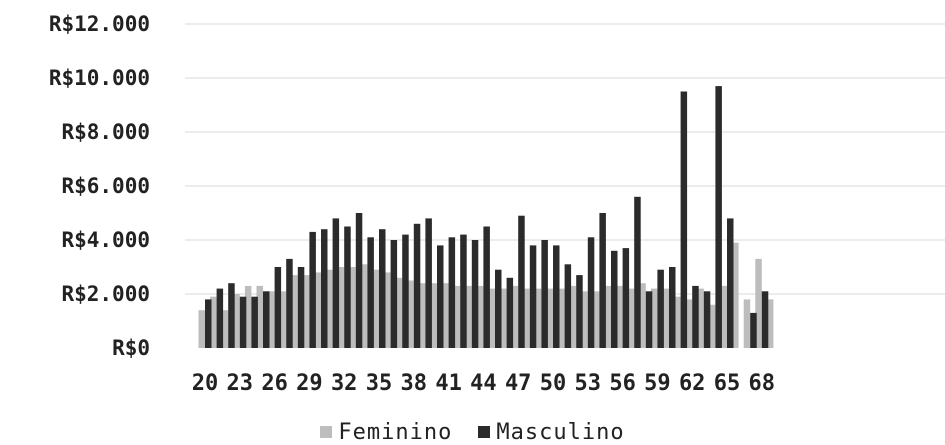  I want to click on x-tick-label: 20, so click(205, 383).